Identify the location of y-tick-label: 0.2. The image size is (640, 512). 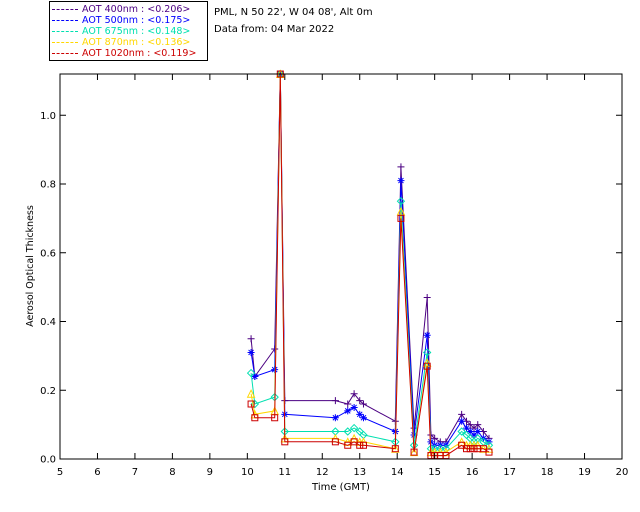
(48, 391).